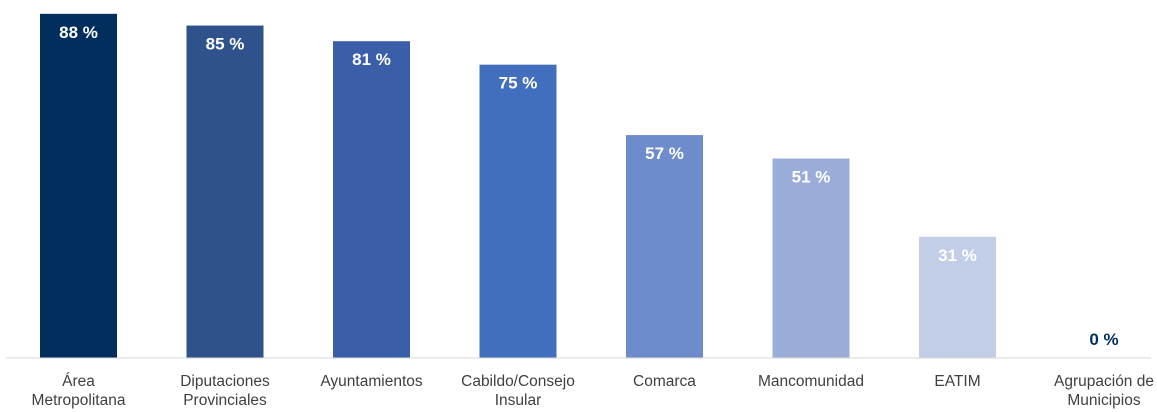 Image resolution: width=1157 pixels, height=412 pixels. What do you see at coordinates (225, 391) in the screenshot?
I see `category-label-1: Diputaciones Provinciales` at bounding box center [225, 391].